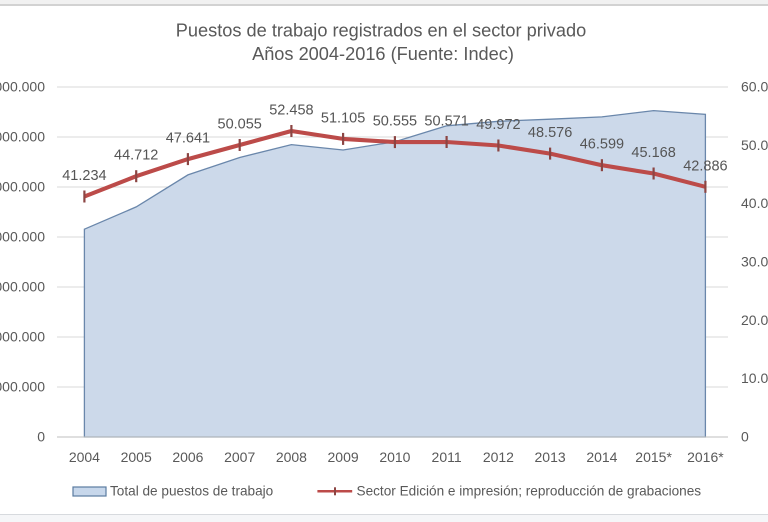  What do you see at coordinates (84, 176) in the screenshot?
I see `svg-text: 41.234` at bounding box center [84, 176].